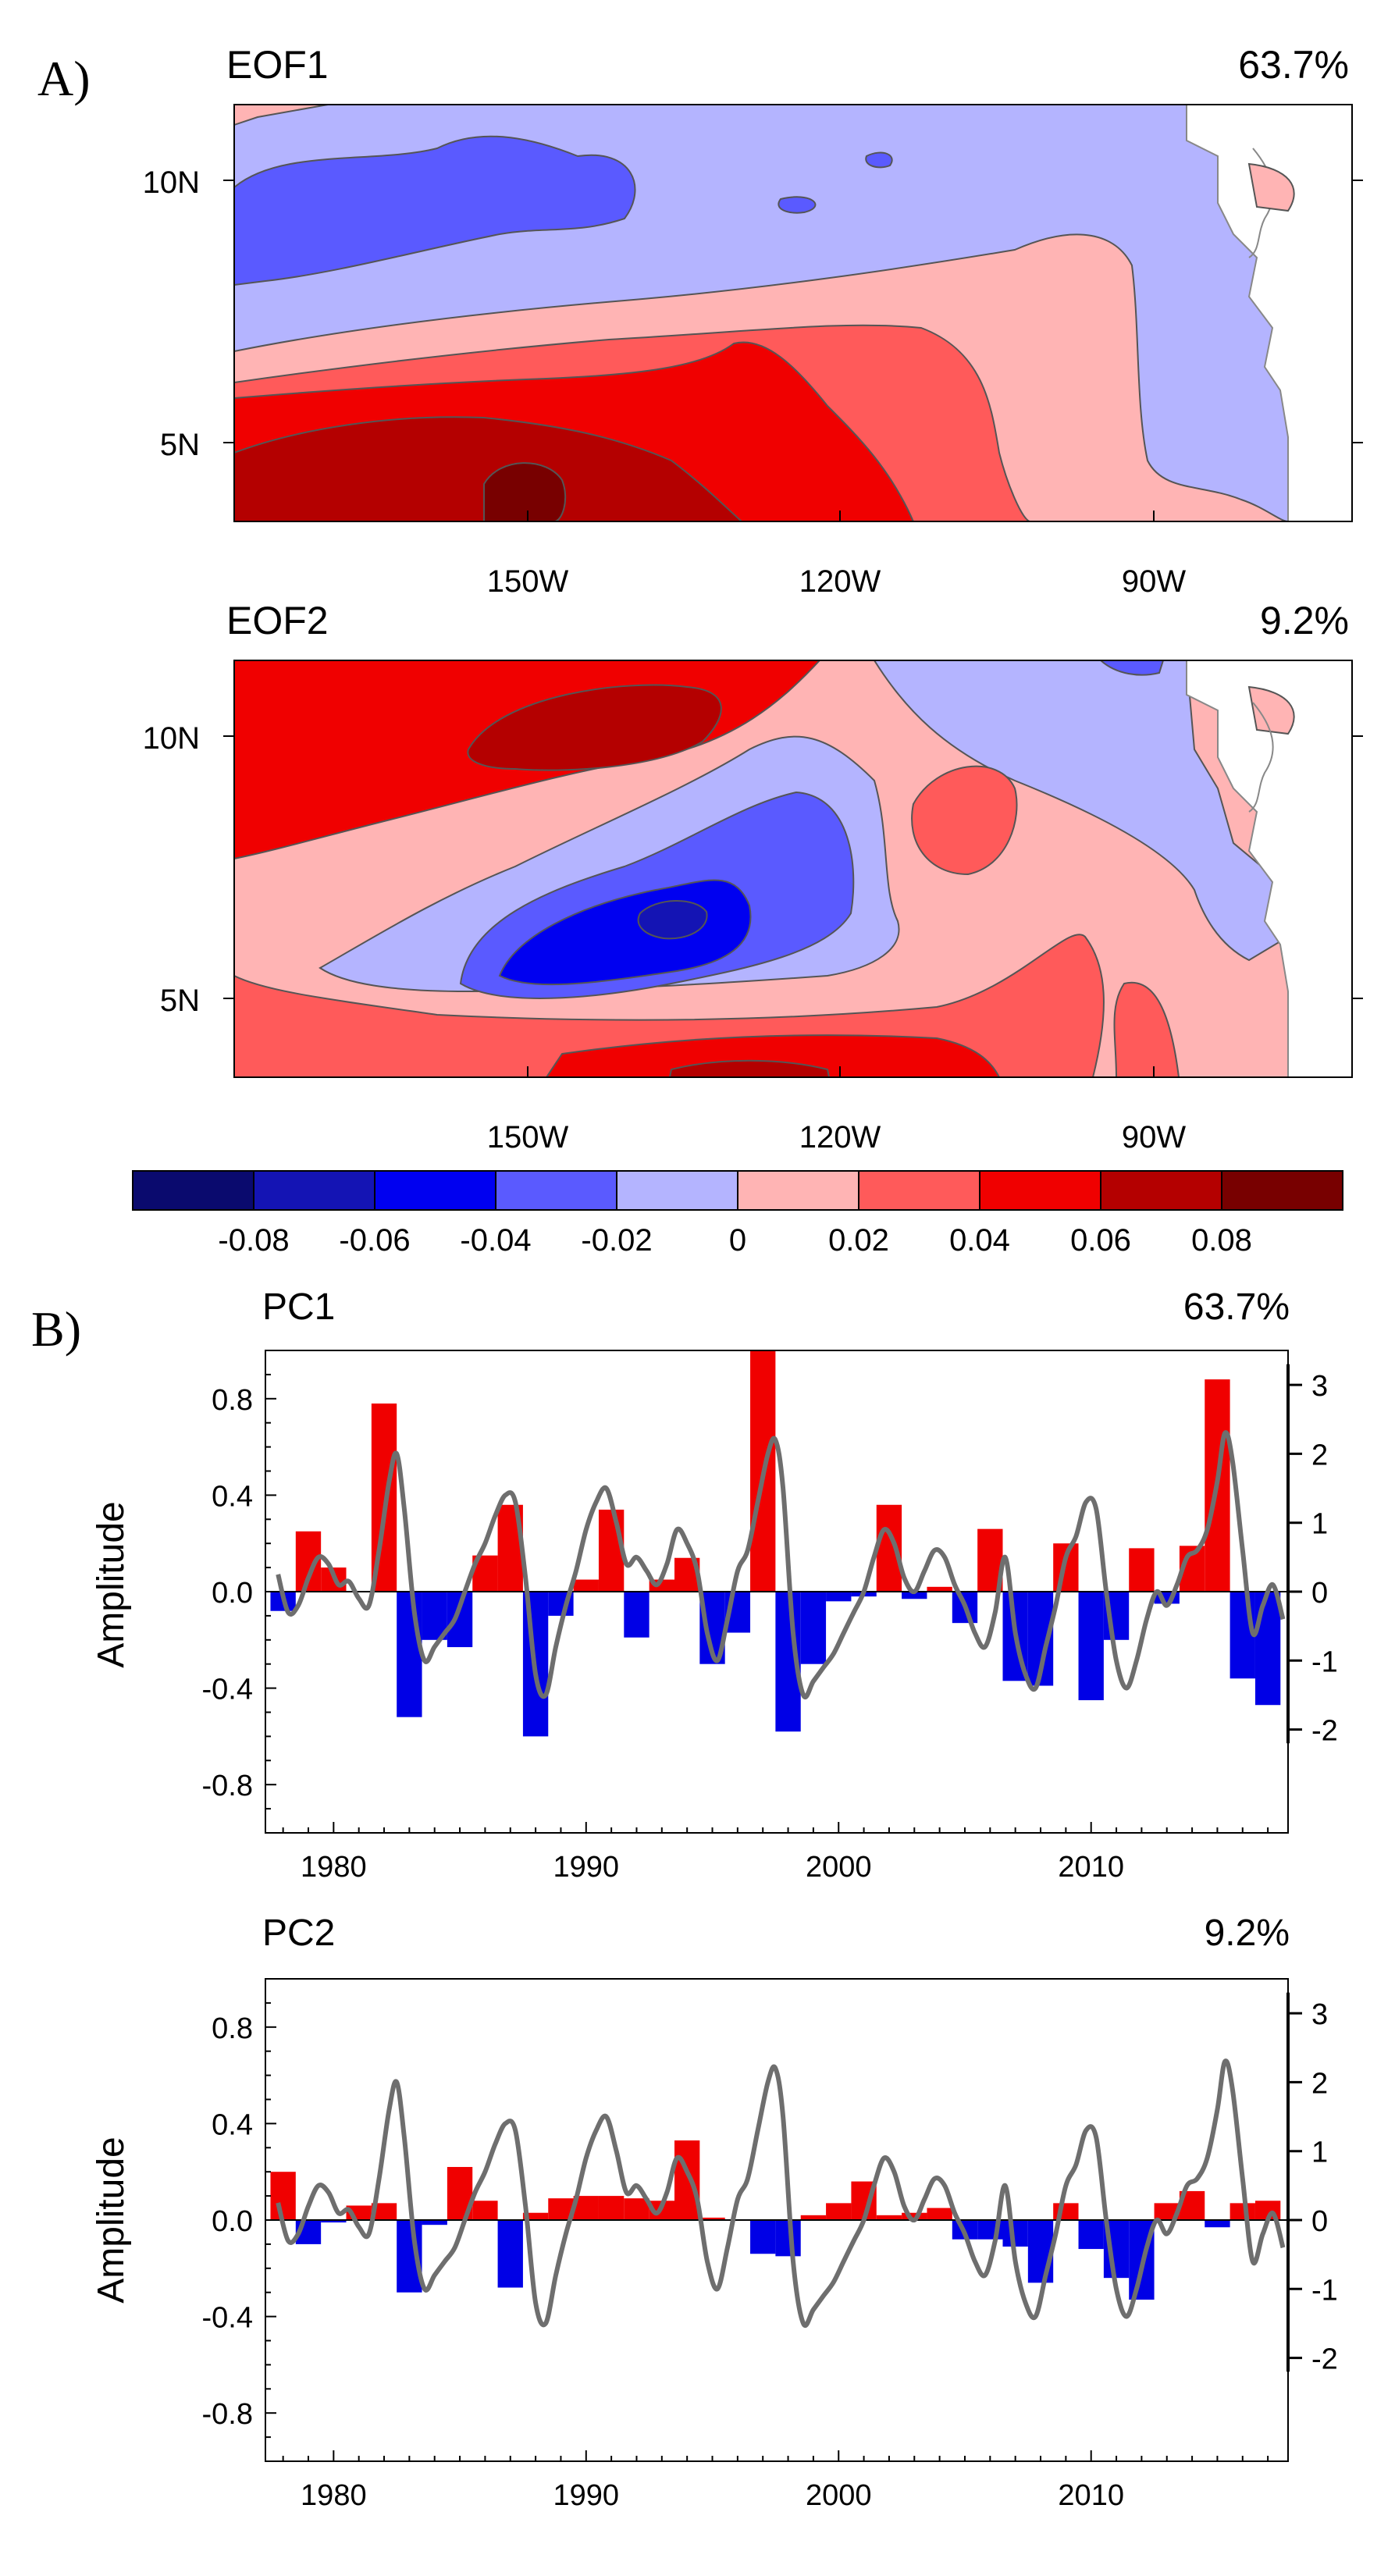  I want to click on eof2-shading, so click(793, 868).